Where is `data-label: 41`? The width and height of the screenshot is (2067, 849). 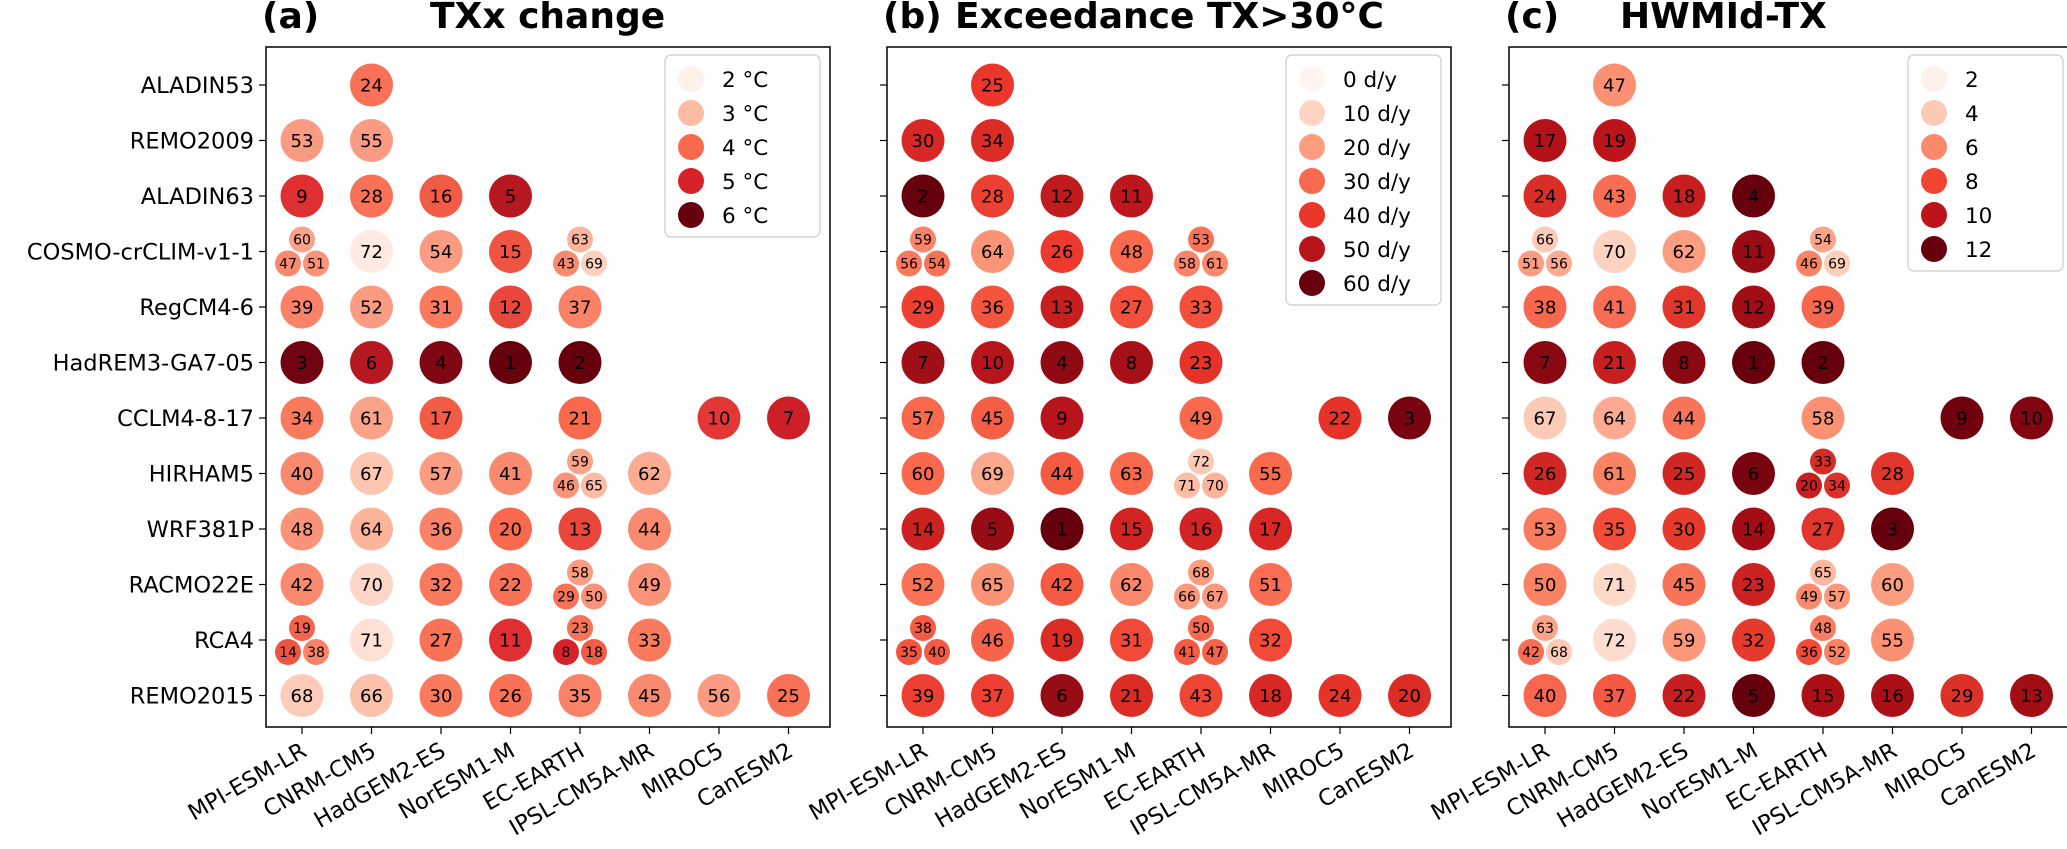
data-label: 41 is located at coordinates (510, 474).